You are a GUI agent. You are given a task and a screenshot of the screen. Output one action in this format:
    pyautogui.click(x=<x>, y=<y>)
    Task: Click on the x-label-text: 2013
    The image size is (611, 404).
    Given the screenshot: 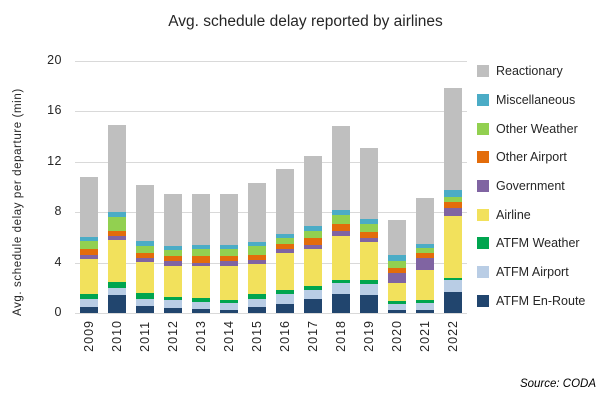 What is the action you would take?
    pyautogui.click(x=201, y=336)
    